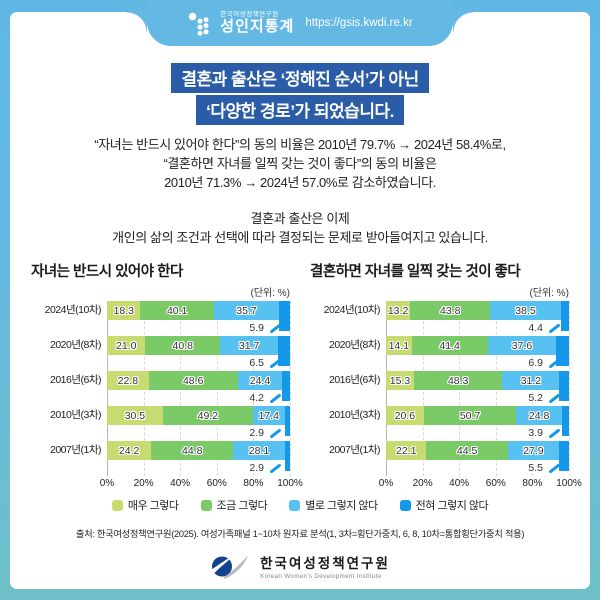 Image resolution: width=600 pixels, height=600 pixels. What do you see at coordinates (535, 328) in the screenshot?
I see `callout-value-label: 4.4` at bounding box center [535, 328].